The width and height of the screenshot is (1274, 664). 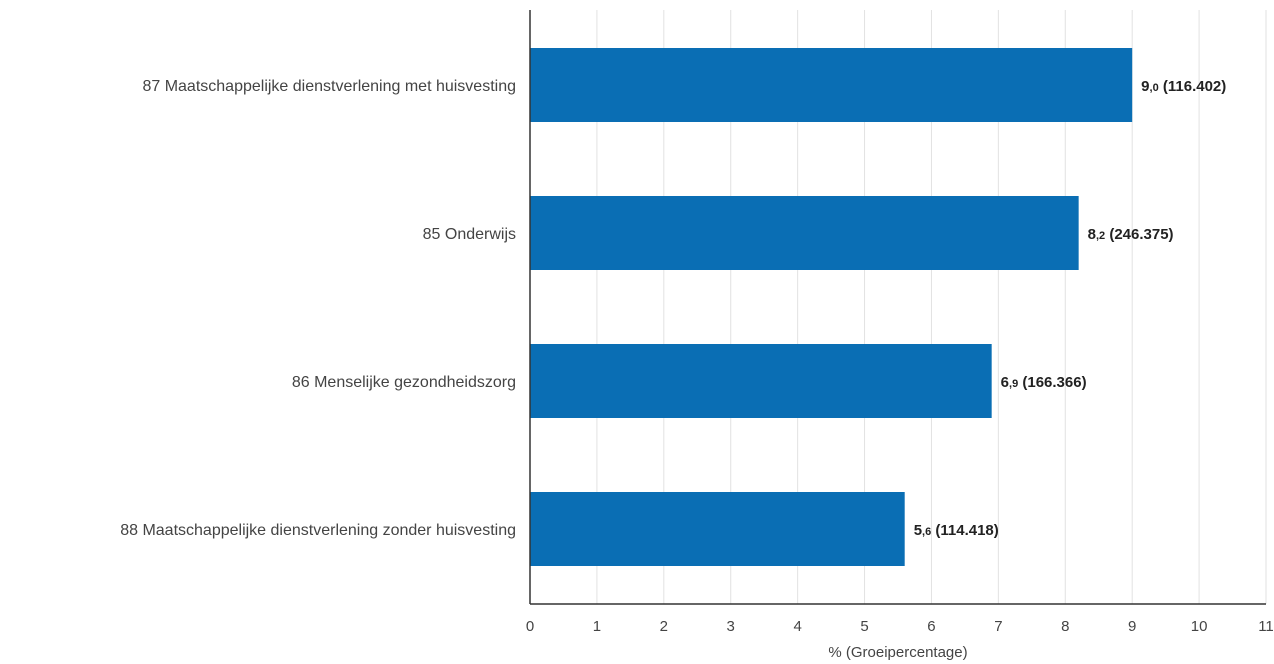 I want to click on x-tick-label: 5, so click(x=864, y=626).